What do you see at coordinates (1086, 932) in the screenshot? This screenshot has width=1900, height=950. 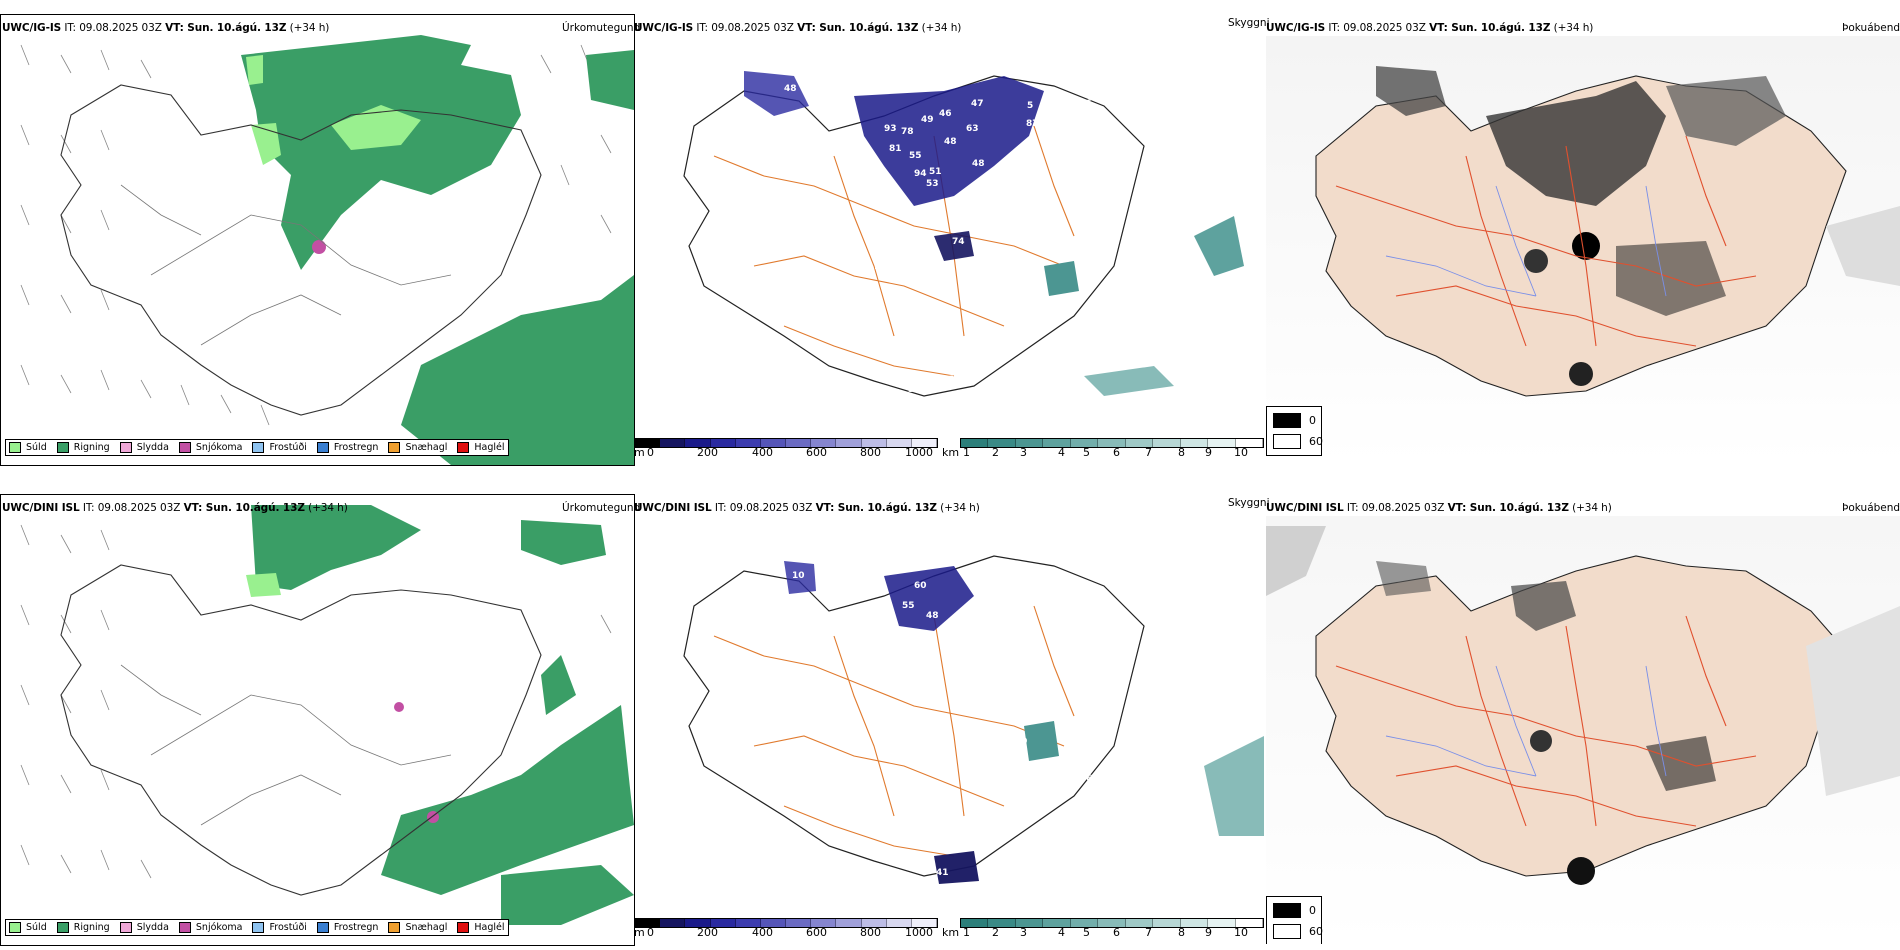 I see `visibility-tick: 5` at bounding box center [1086, 932].